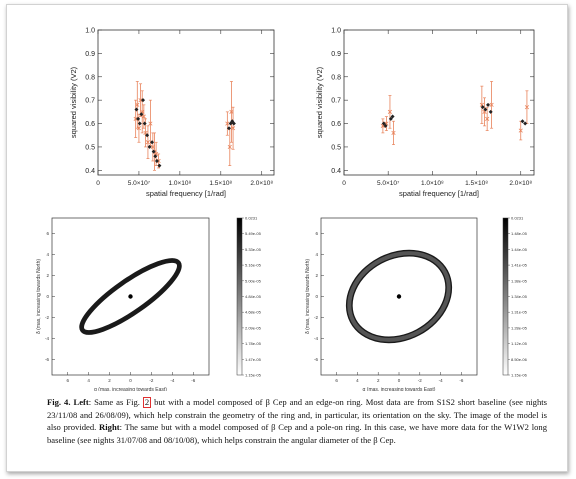 The image size is (576, 479). I want to click on y-tick-label: 0.6, so click(336, 124).